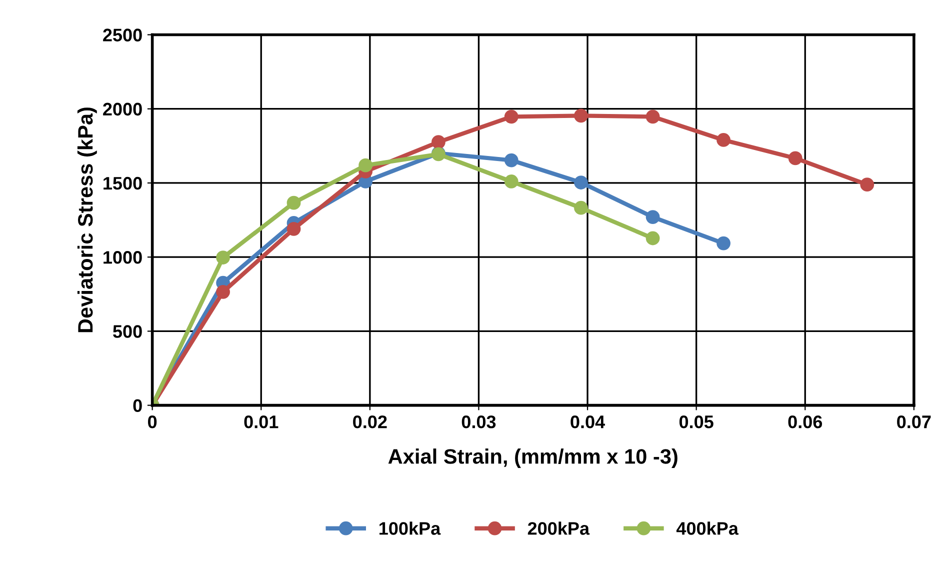  I want to click on x-tick-label: 0.07, so click(914, 422).